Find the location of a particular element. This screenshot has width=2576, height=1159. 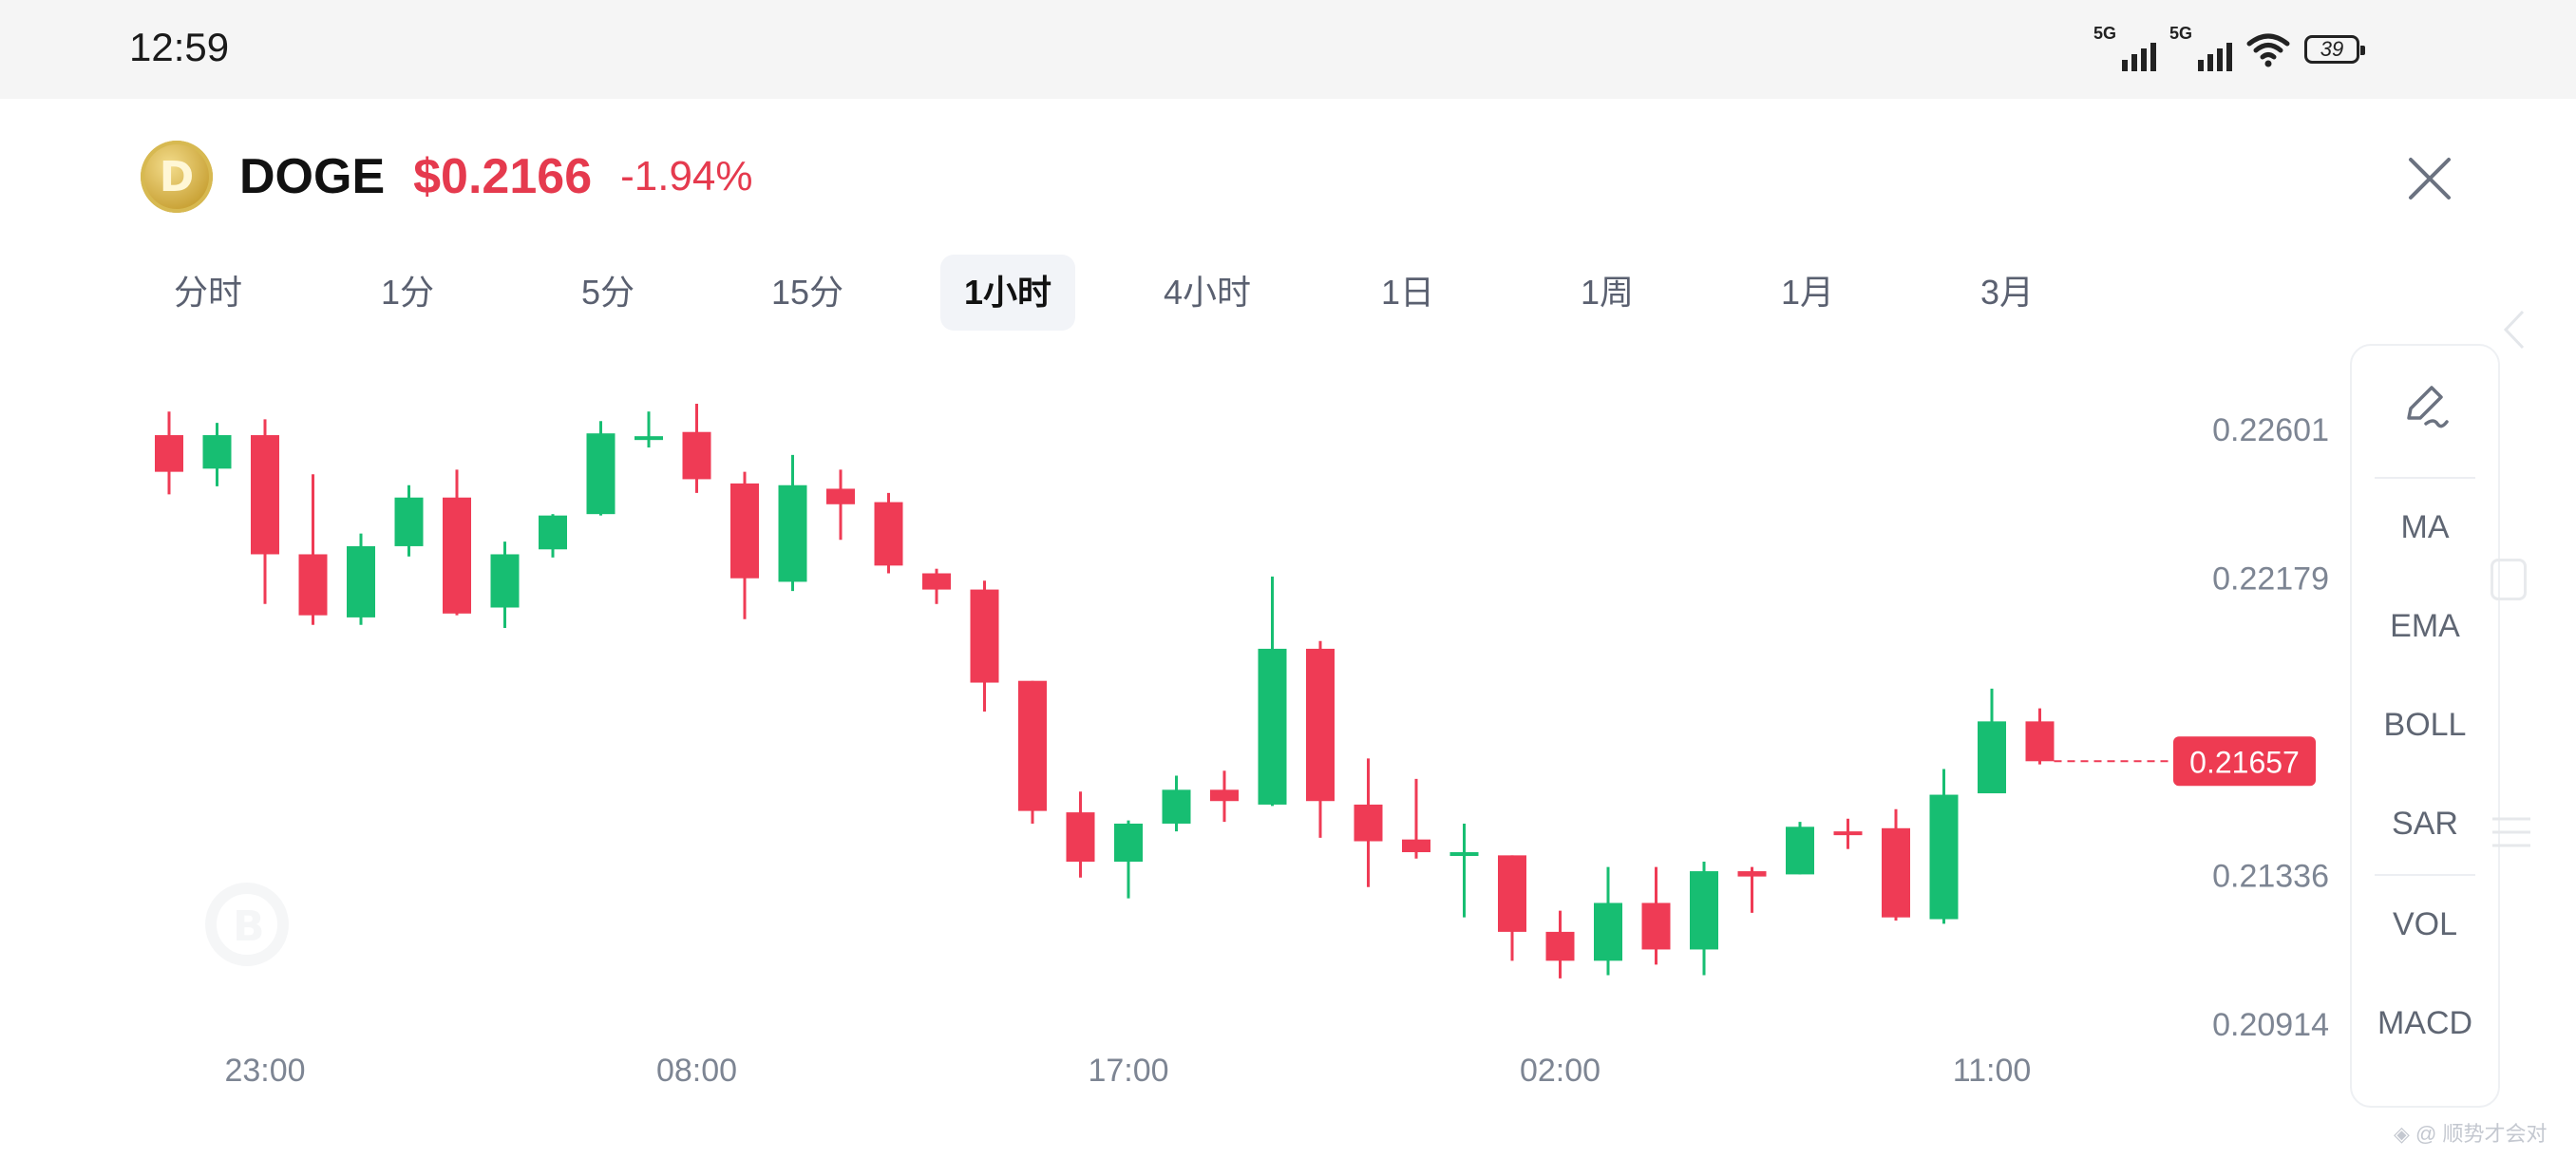

status-icons: 5G 5G 39 is located at coordinates (2229, 48).